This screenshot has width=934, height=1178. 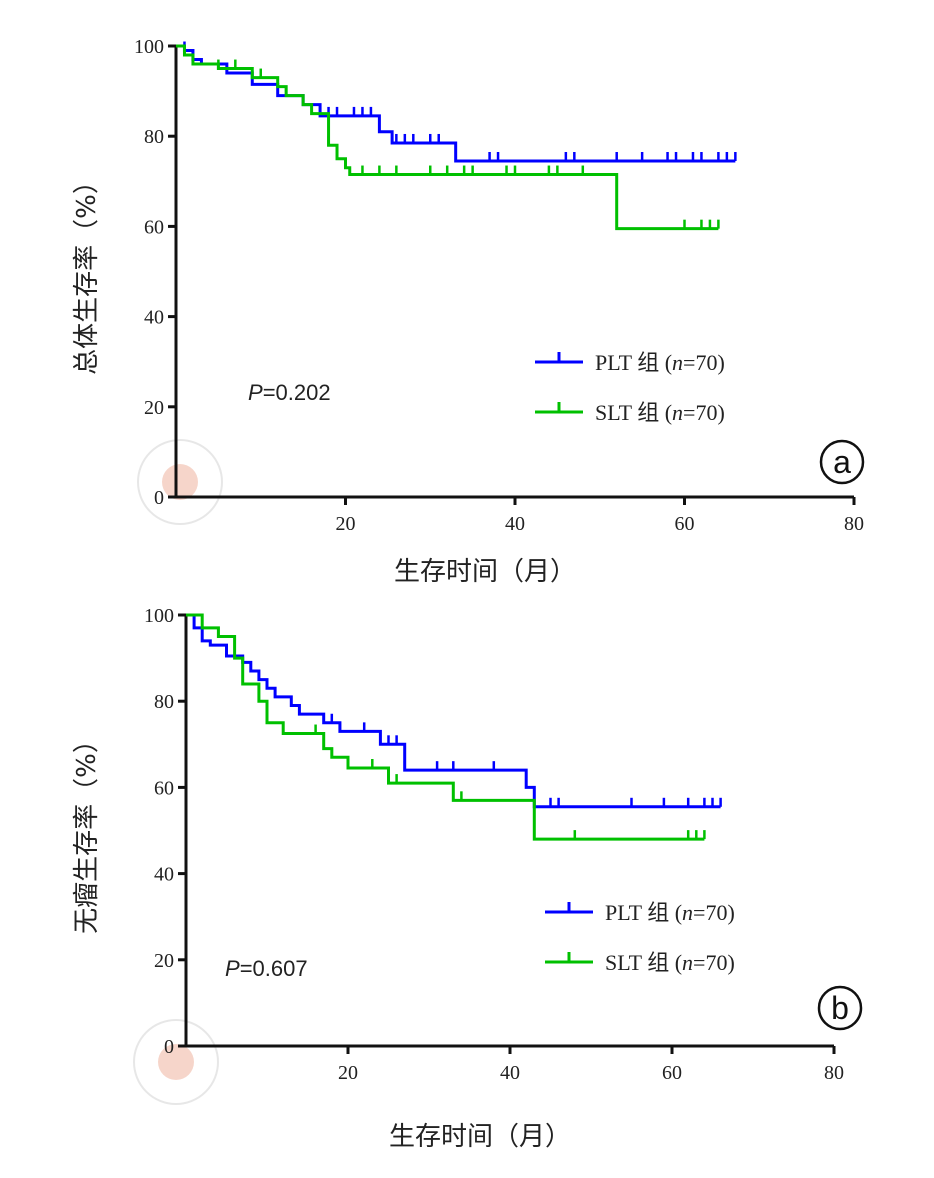 I want to click on y-axis-title: 总体生存率（%）, so click(x=87, y=271).